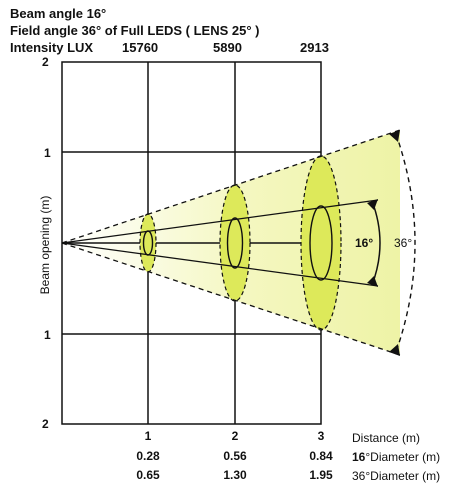 This screenshot has height=487, width=466. I want to click on distance-tick-3: 3, so click(321, 436).